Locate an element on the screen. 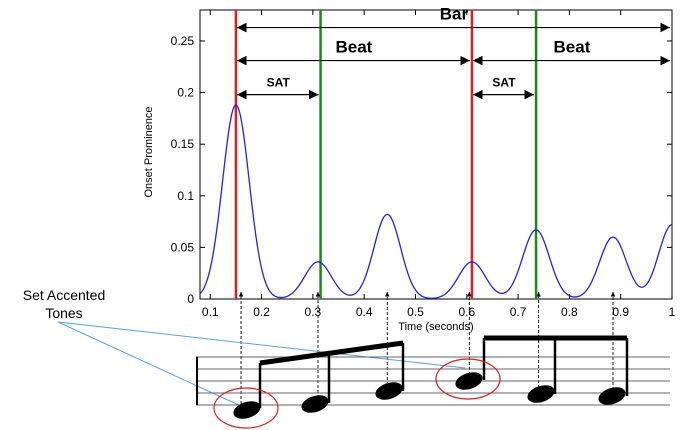 This screenshot has width=687, height=430. x-tick-label: 0.8 is located at coordinates (569, 312).